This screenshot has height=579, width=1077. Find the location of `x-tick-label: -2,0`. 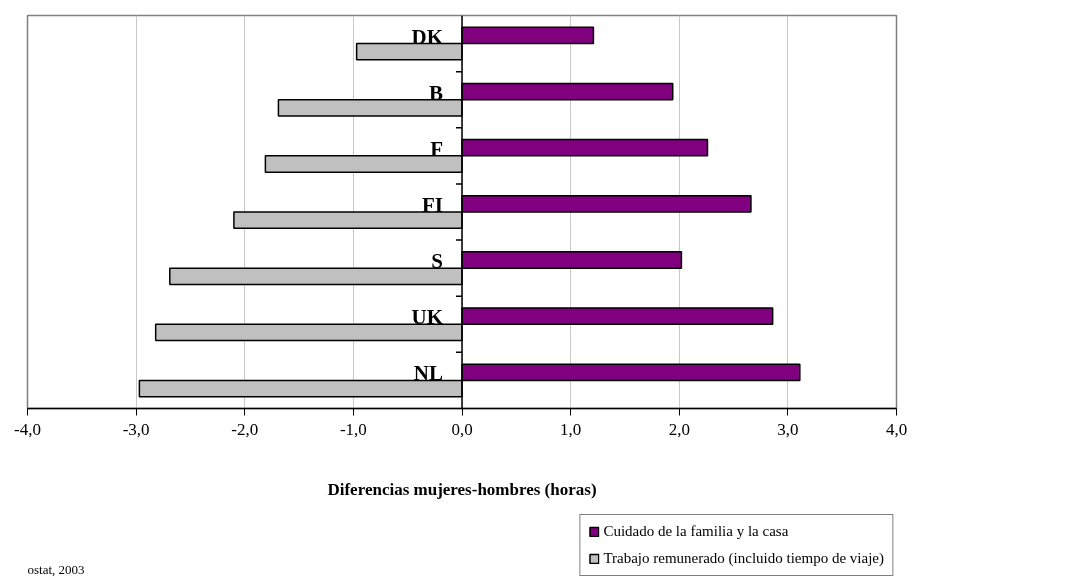

x-tick-label: -2,0 is located at coordinates (245, 429).